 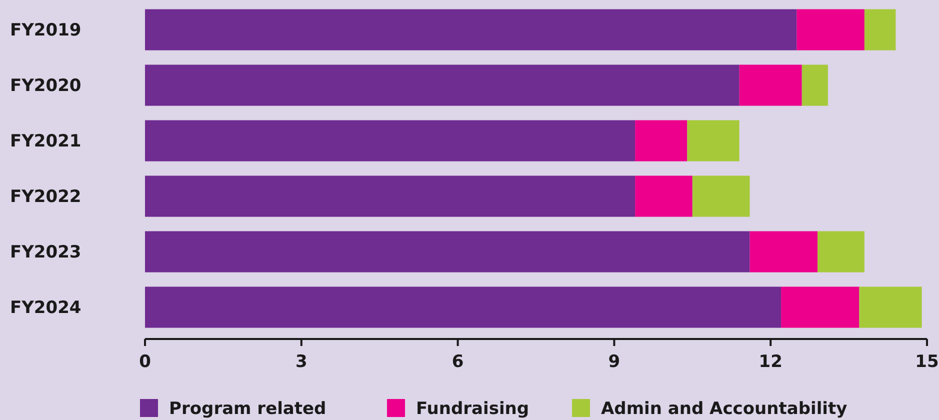 I want to click on y-tick-label: FY2019, so click(x=46, y=30).